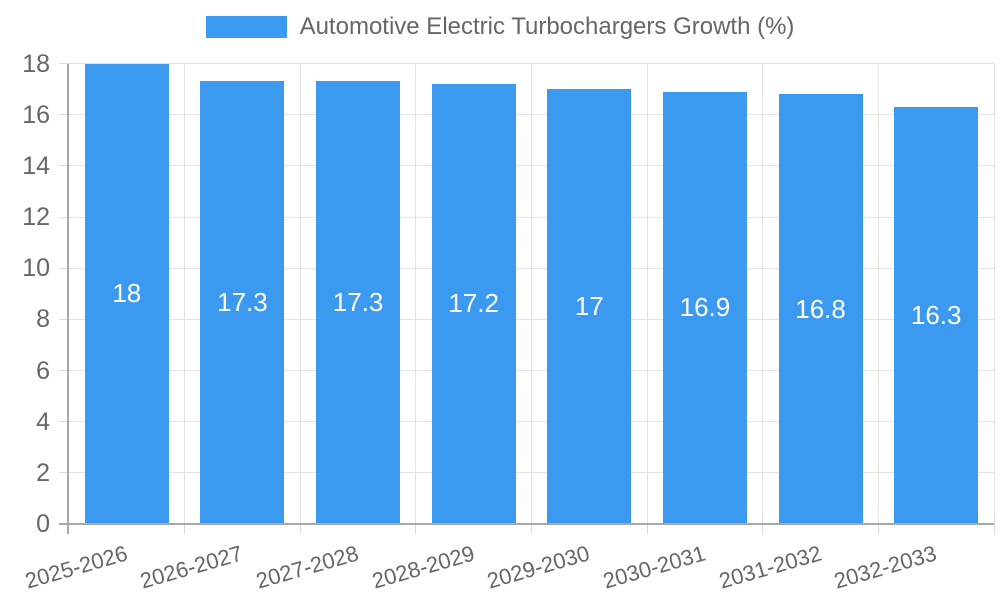 This screenshot has height=600, width=1000. I want to click on x-axis-line, so click(526, 524).